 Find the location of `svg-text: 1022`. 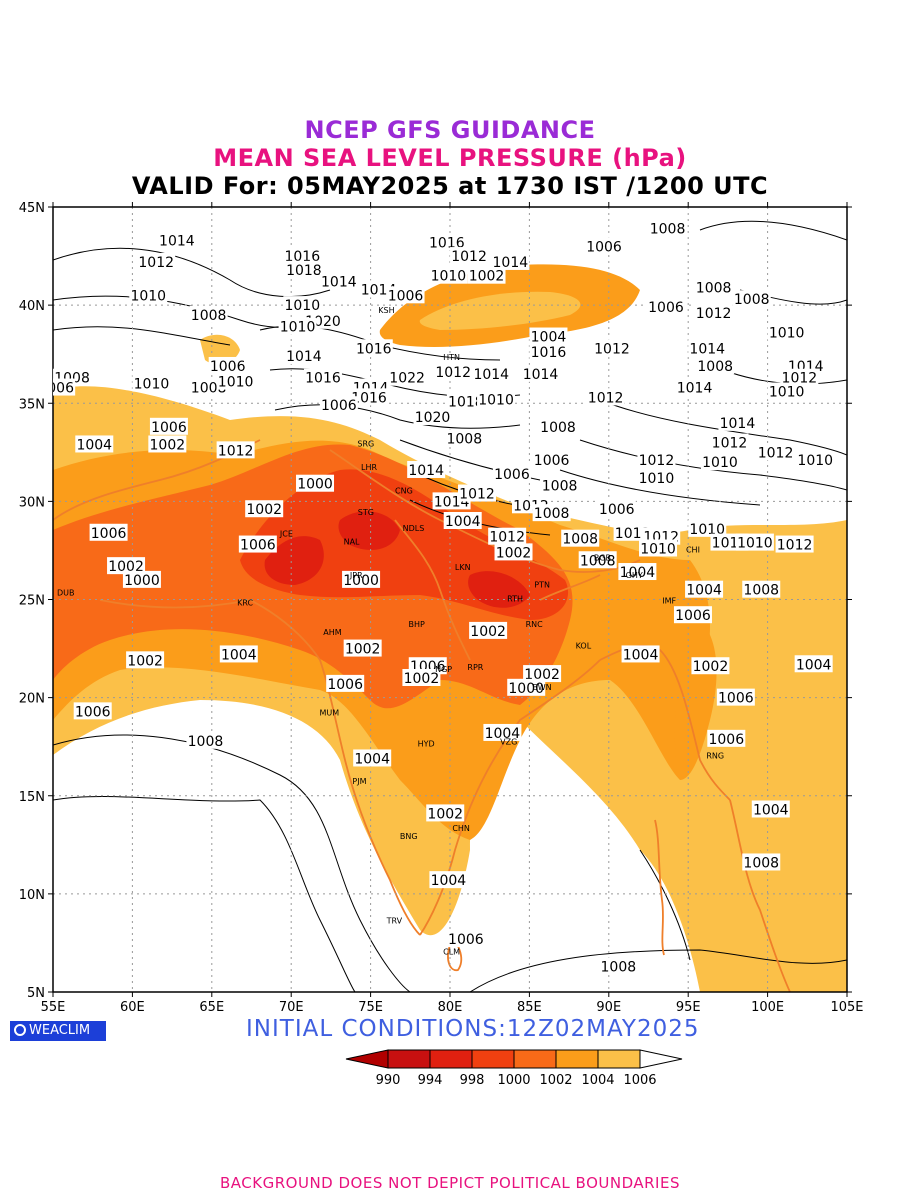

svg-text: 1022 is located at coordinates (407, 379).